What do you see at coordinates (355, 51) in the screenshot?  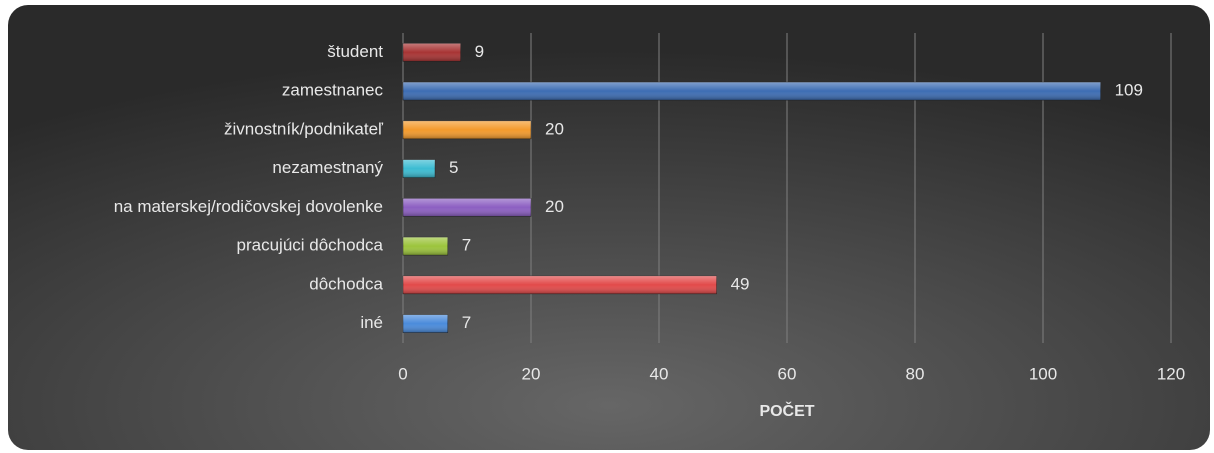 I see `y-tick-label: študent` at bounding box center [355, 51].